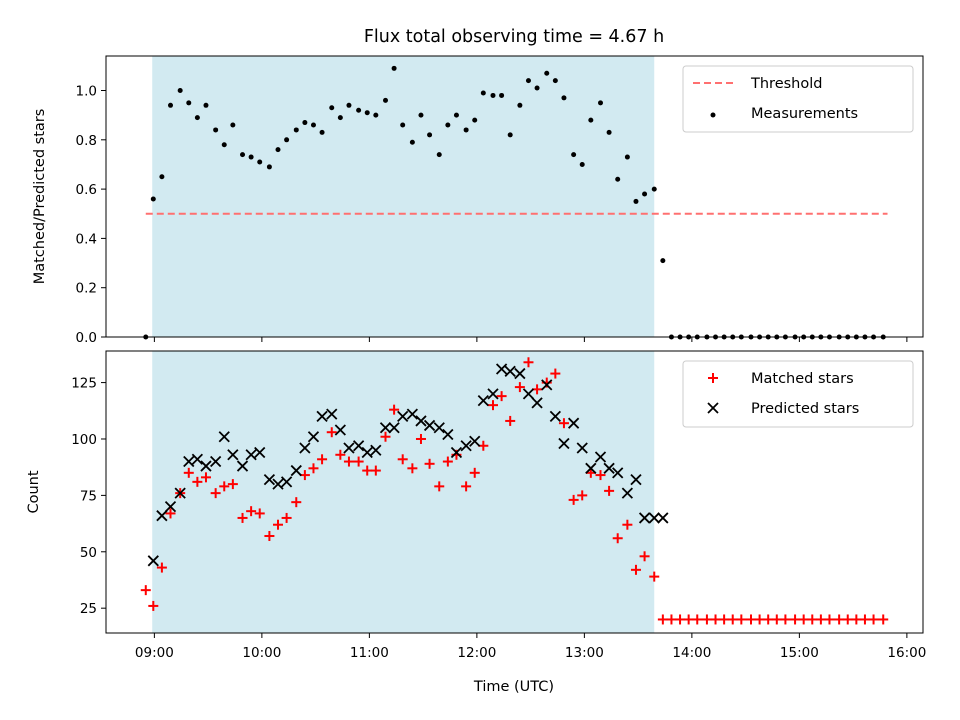  Describe the element at coordinates (805, 409) in the screenshot. I see `legend-label: Predicted stars` at that location.